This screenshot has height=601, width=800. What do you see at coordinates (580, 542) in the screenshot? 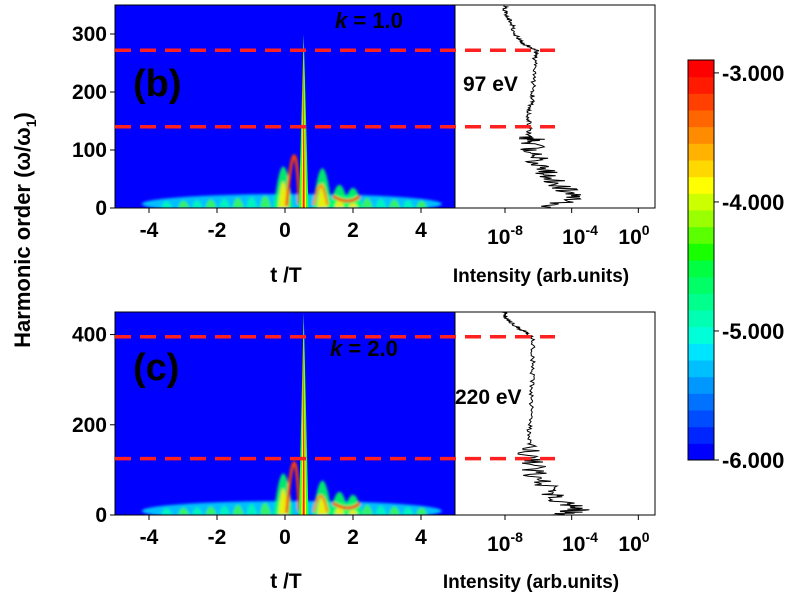
I see `spec-tick-1e-4-c: 10⁻⁴` at bounding box center [580, 542].